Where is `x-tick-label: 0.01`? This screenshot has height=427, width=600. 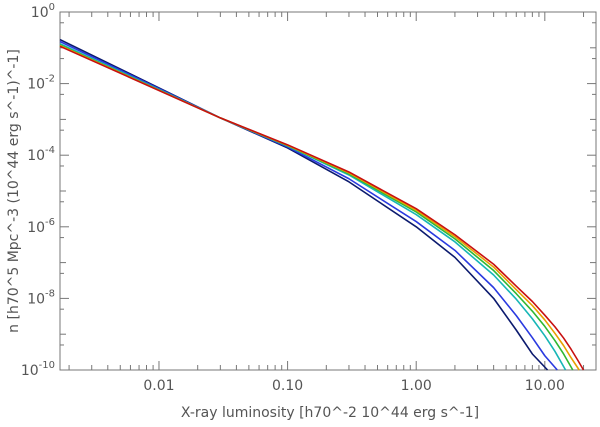 x-tick-label: 0.01 is located at coordinates (158, 386).